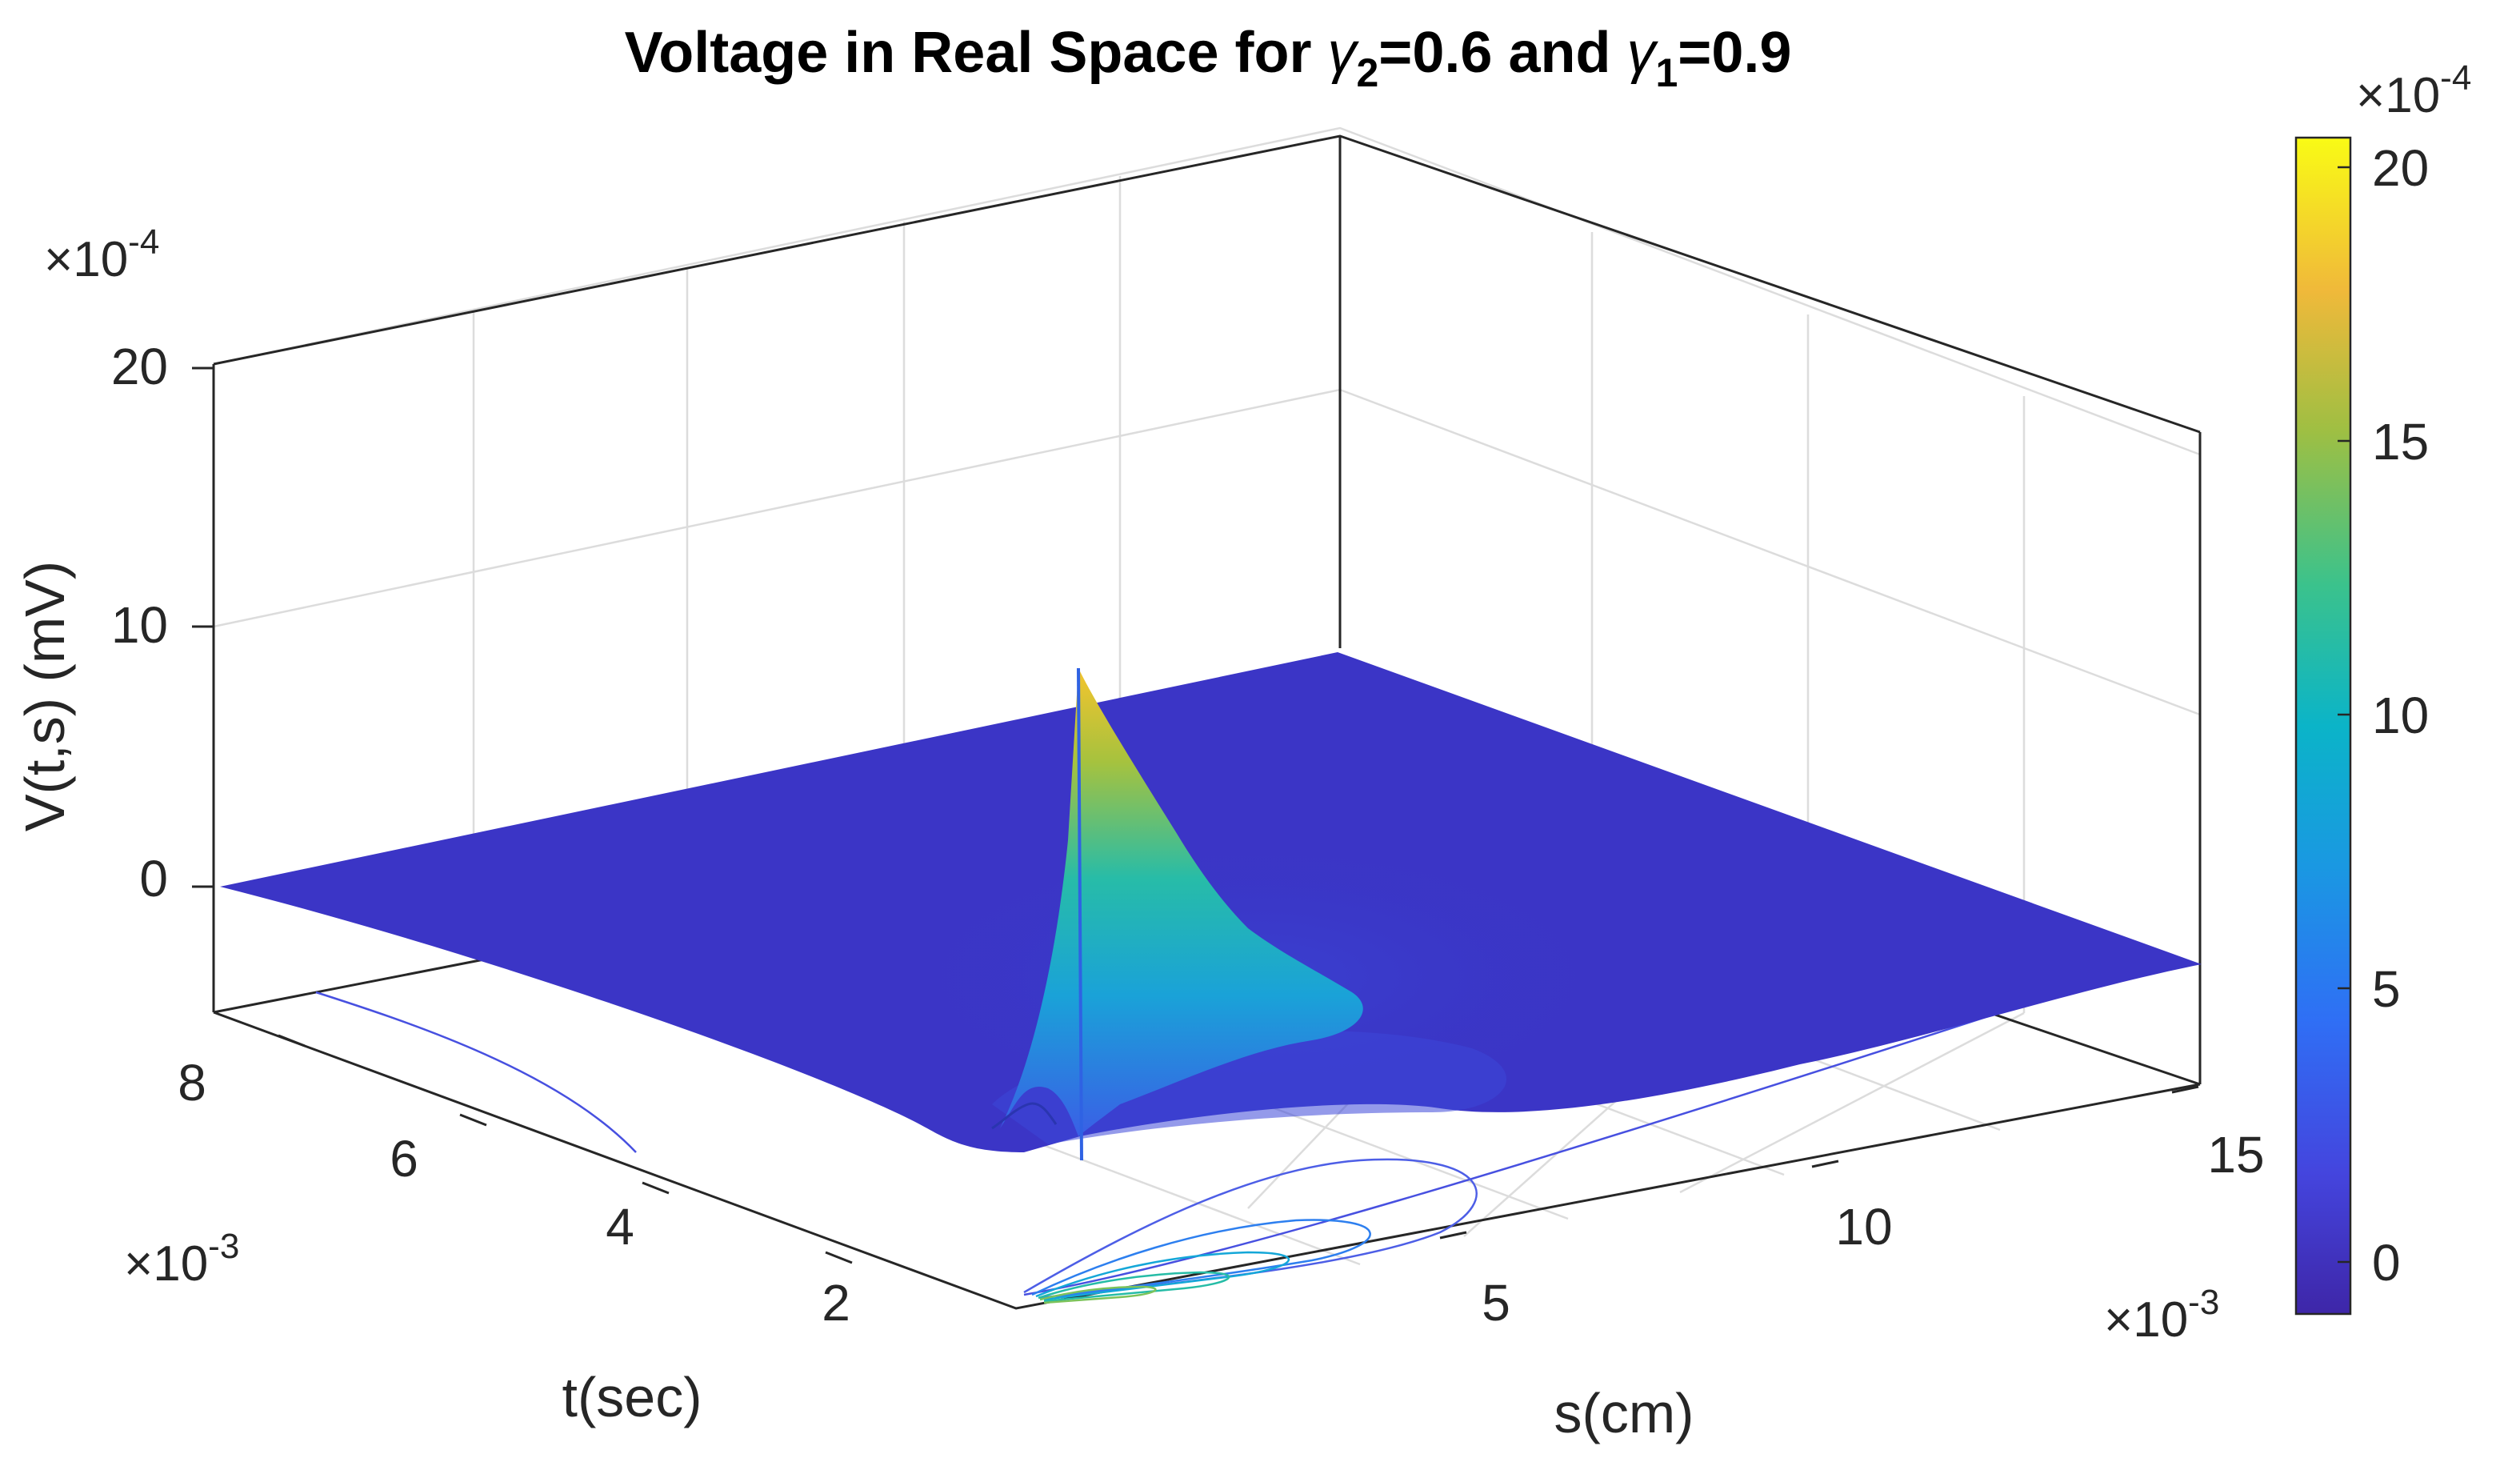  I want to click on colorbar: 0 5 10 15 20 ×10⁻⁴, so click(2382, 687).